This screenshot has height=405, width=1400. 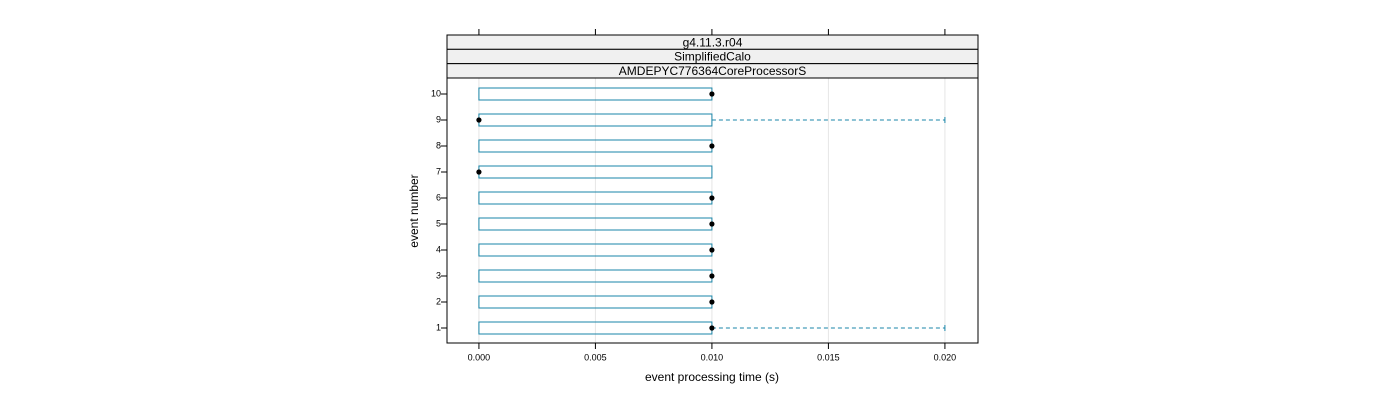 What do you see at coordinates (713, 42) in the screenshot?
I see `strip-label: g4.11.3.r04` at bounding box center [713, 42].